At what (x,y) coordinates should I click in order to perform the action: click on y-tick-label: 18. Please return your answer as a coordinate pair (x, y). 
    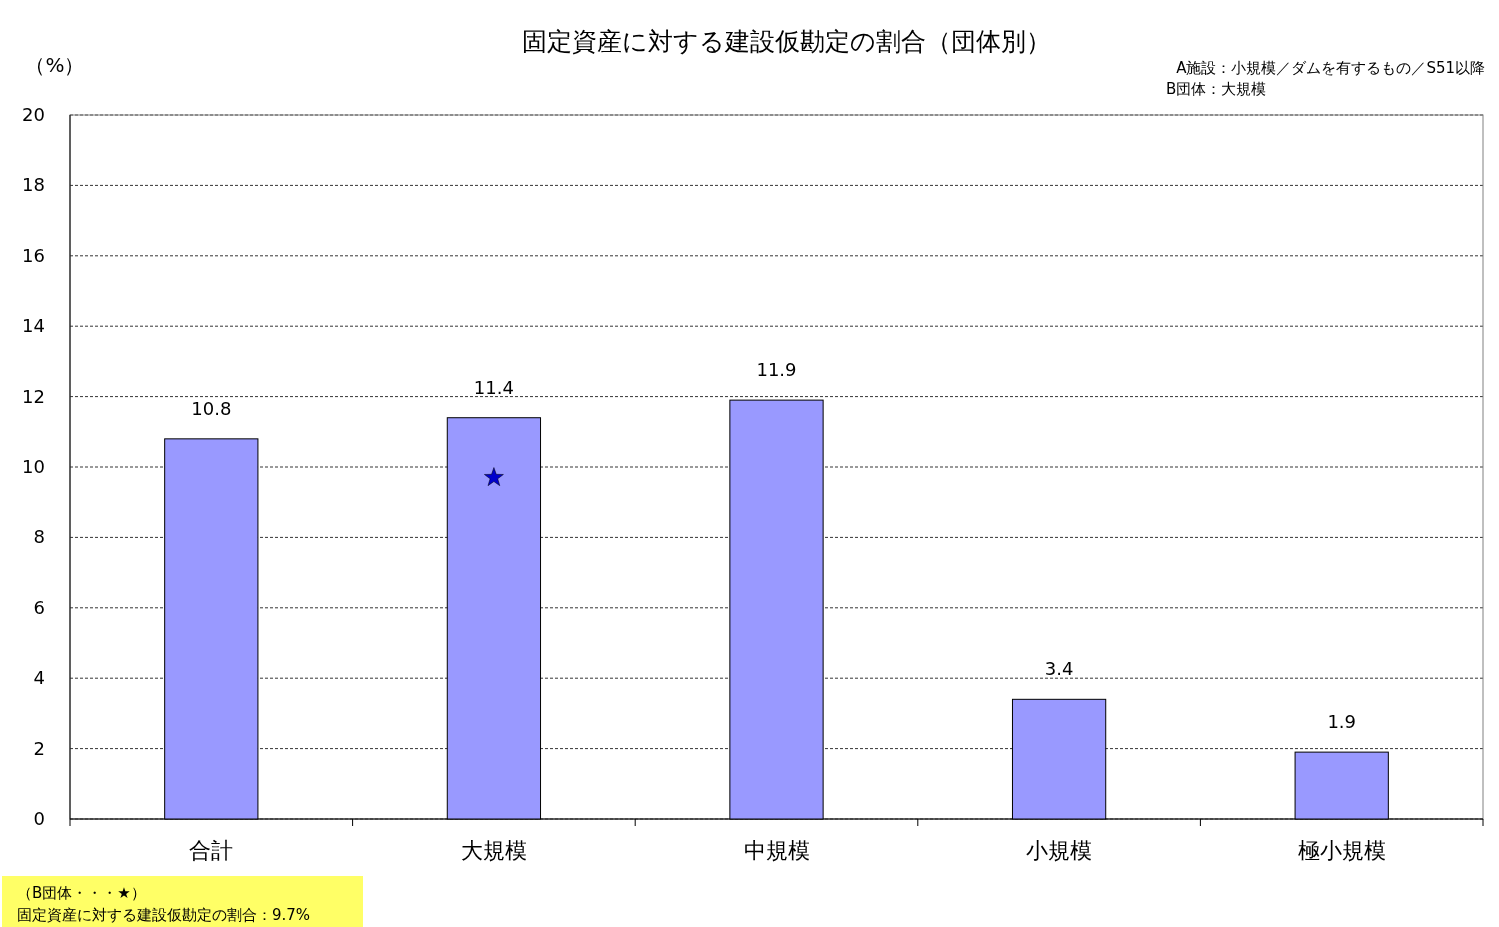
    Looking at the image, I should click on (33, 185).